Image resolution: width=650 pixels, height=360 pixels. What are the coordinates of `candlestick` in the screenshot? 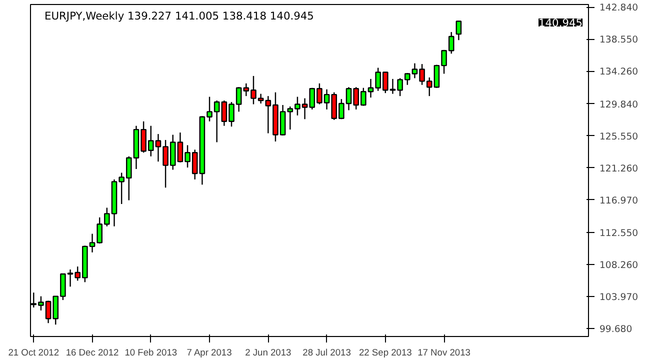 It's located at (459, 30).